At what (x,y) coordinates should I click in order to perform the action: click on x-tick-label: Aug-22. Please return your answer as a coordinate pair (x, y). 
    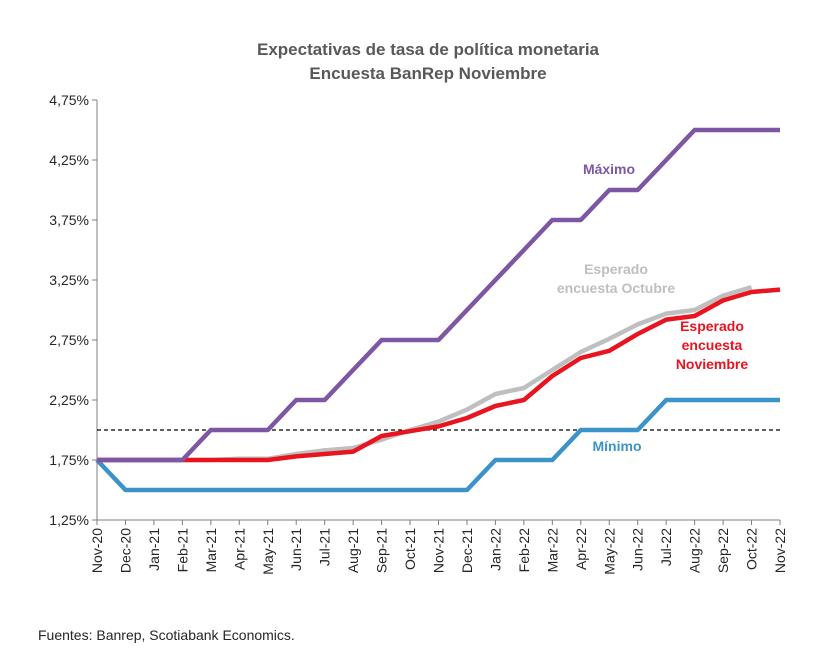
    Looking at the image, I should click on (695, 550).